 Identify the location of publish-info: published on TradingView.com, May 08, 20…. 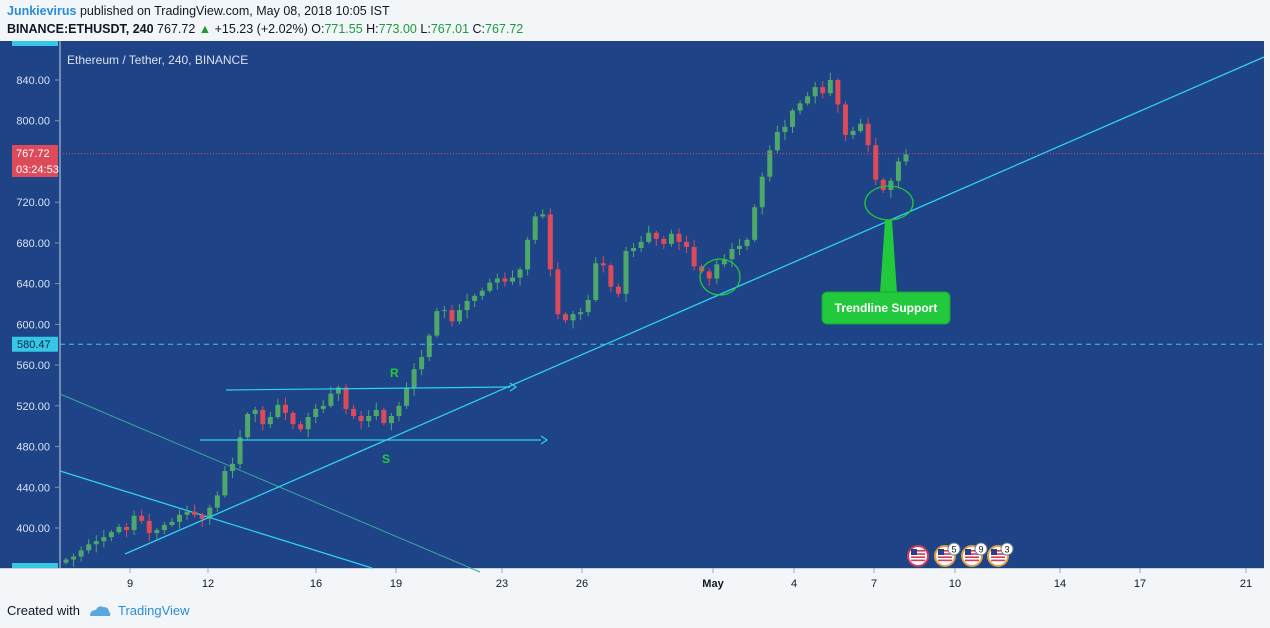
(234, 11).